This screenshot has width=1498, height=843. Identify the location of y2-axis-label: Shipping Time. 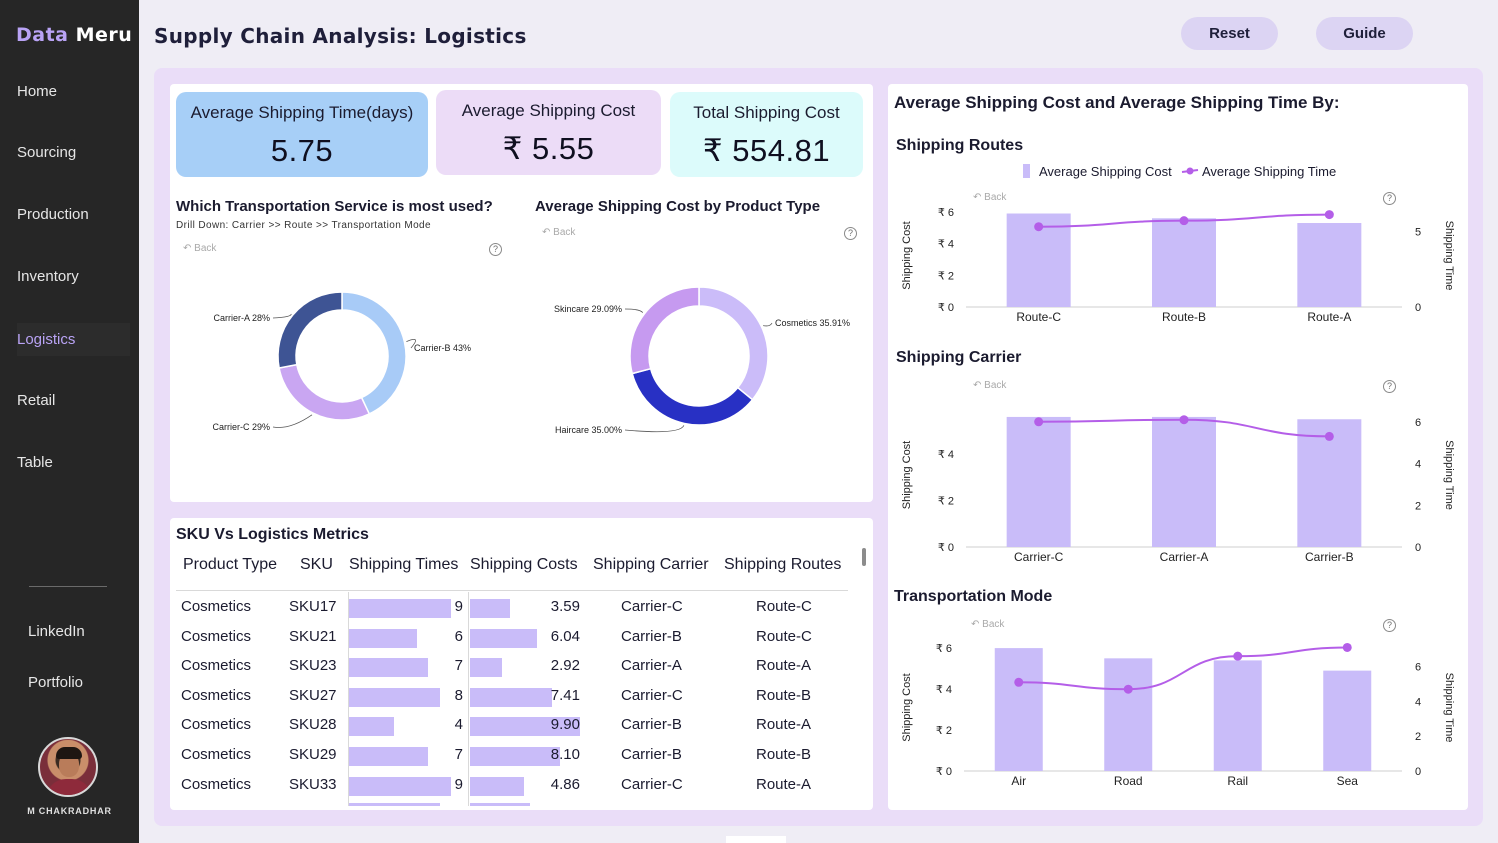
(1449, 475).